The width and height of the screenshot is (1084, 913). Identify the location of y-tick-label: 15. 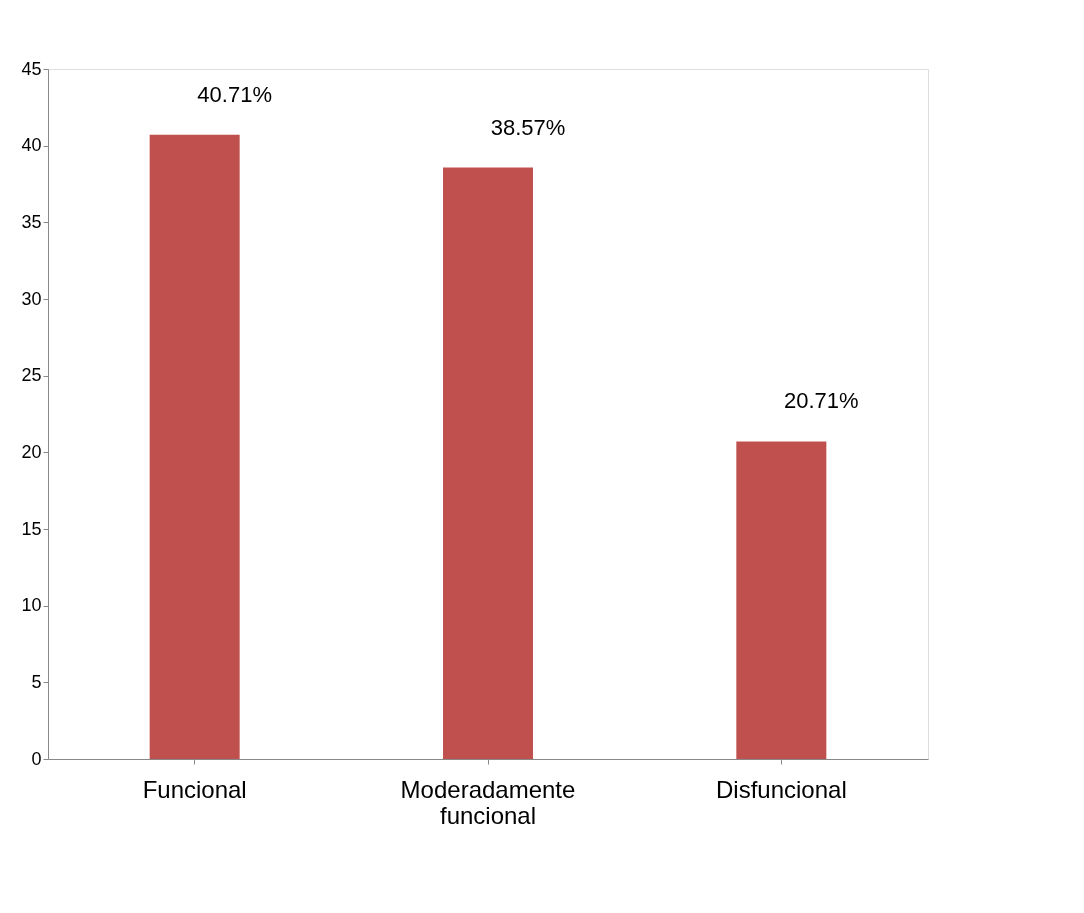
(31, 528).